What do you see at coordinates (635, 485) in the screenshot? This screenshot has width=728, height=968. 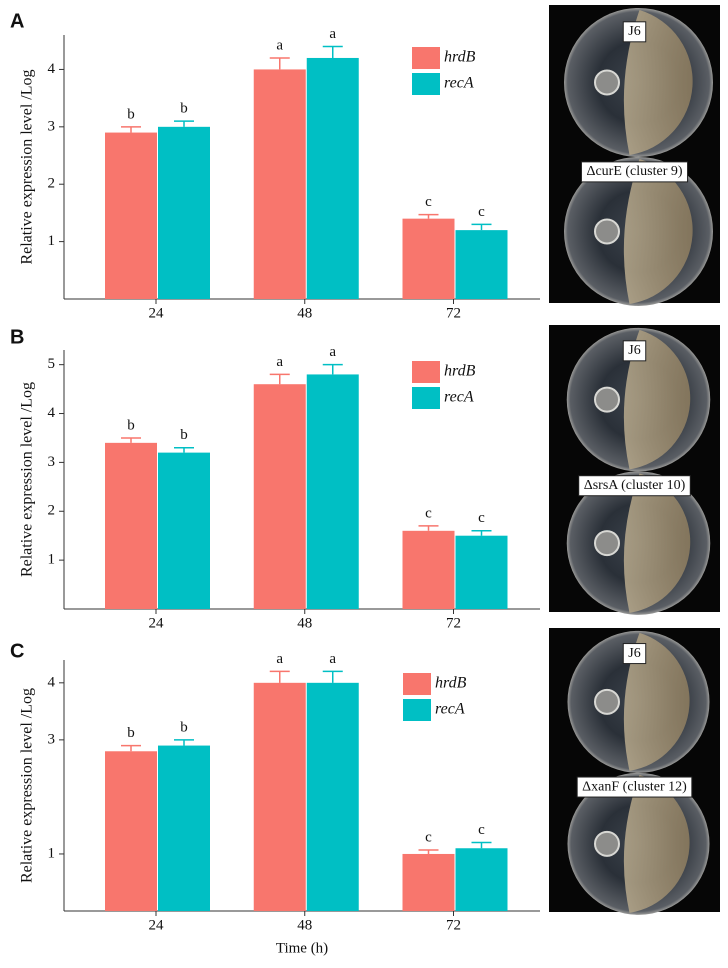 I see `photo-label: ΔsrsA (cluster 10)` at bounding box center [635, 485].